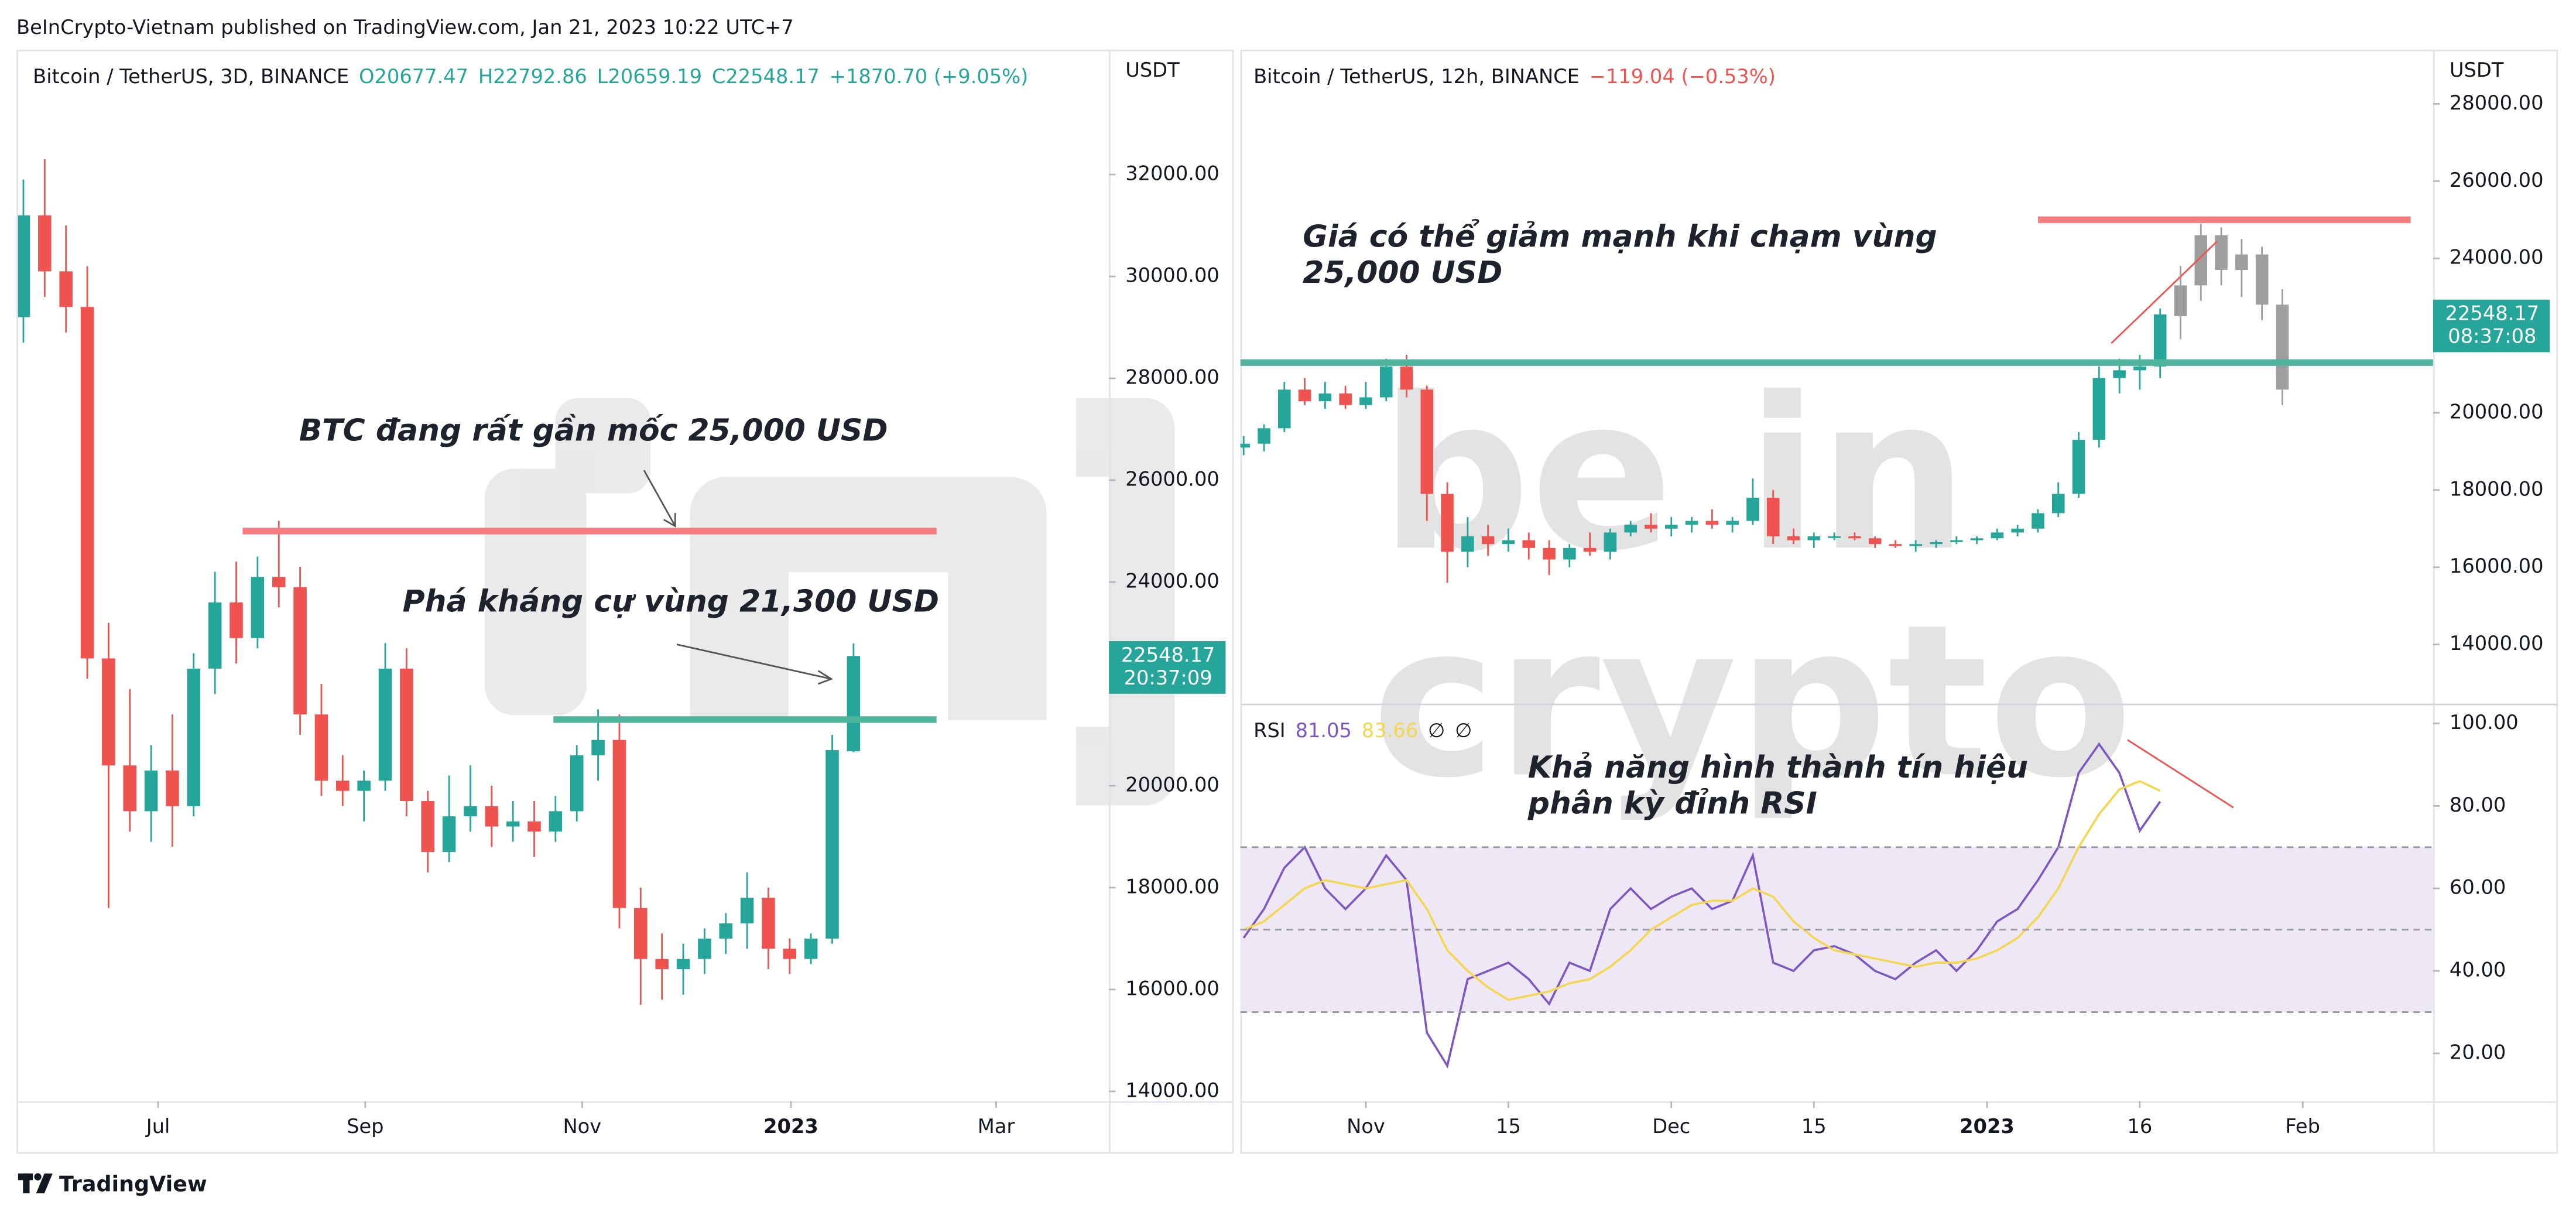  What do you see at coordinates (158, 1126) in the screenshot?
I see `x-tick-label: Jul` at bounding box center [158, 1126].